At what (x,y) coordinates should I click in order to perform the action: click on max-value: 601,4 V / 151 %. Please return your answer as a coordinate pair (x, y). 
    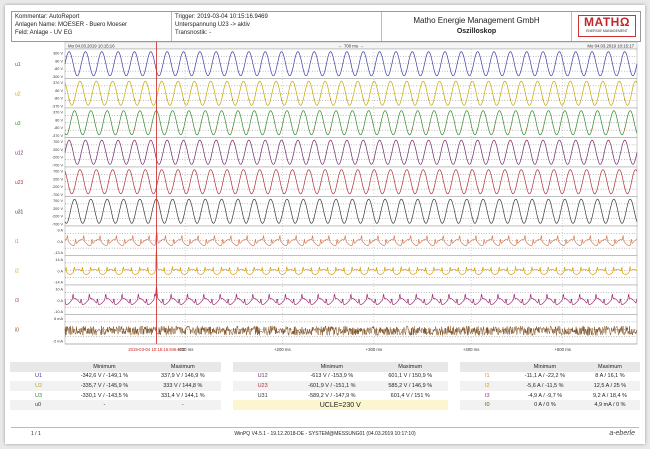
    Looking at the image, I should click on (410, 395).